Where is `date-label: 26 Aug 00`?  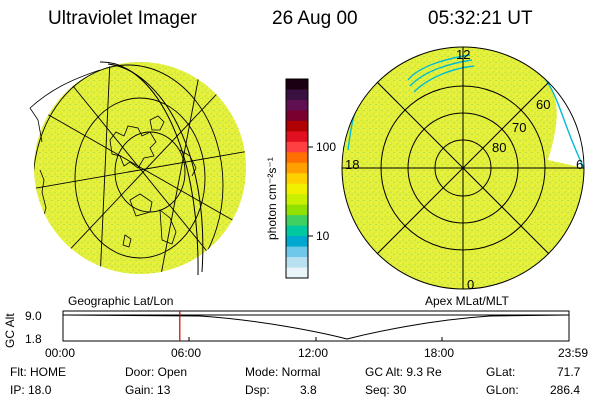
date-label: 26 Aug 00 is located at coordinates (315, 18).